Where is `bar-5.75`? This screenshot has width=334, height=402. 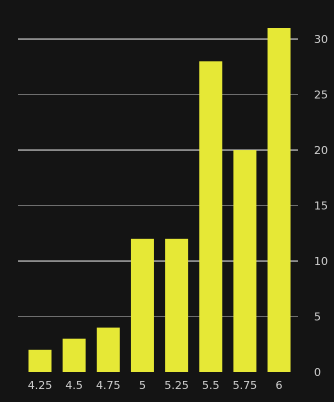
bar-5.75 is located at coordinates (245, 261).